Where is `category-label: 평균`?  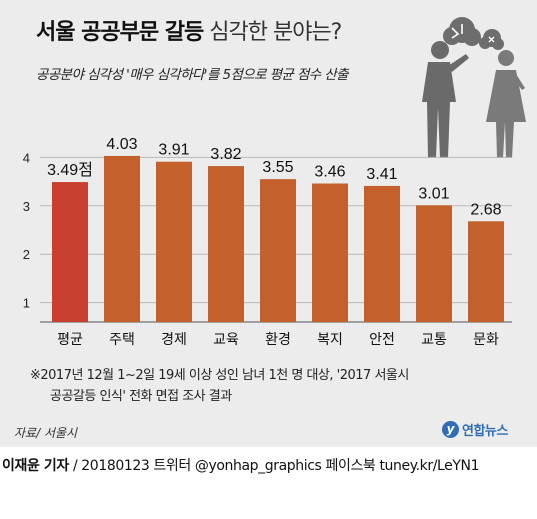
category-label: 평균 is located at coordinates (70, 340).